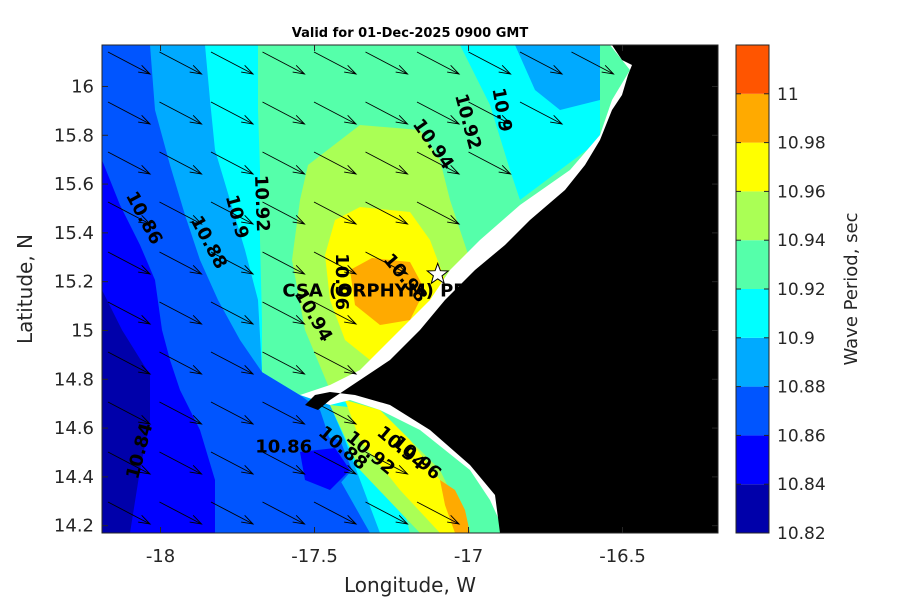 This screenshot has height=600, width=900. I want to click on x-tick-label: -17.5, so click(314, 556).